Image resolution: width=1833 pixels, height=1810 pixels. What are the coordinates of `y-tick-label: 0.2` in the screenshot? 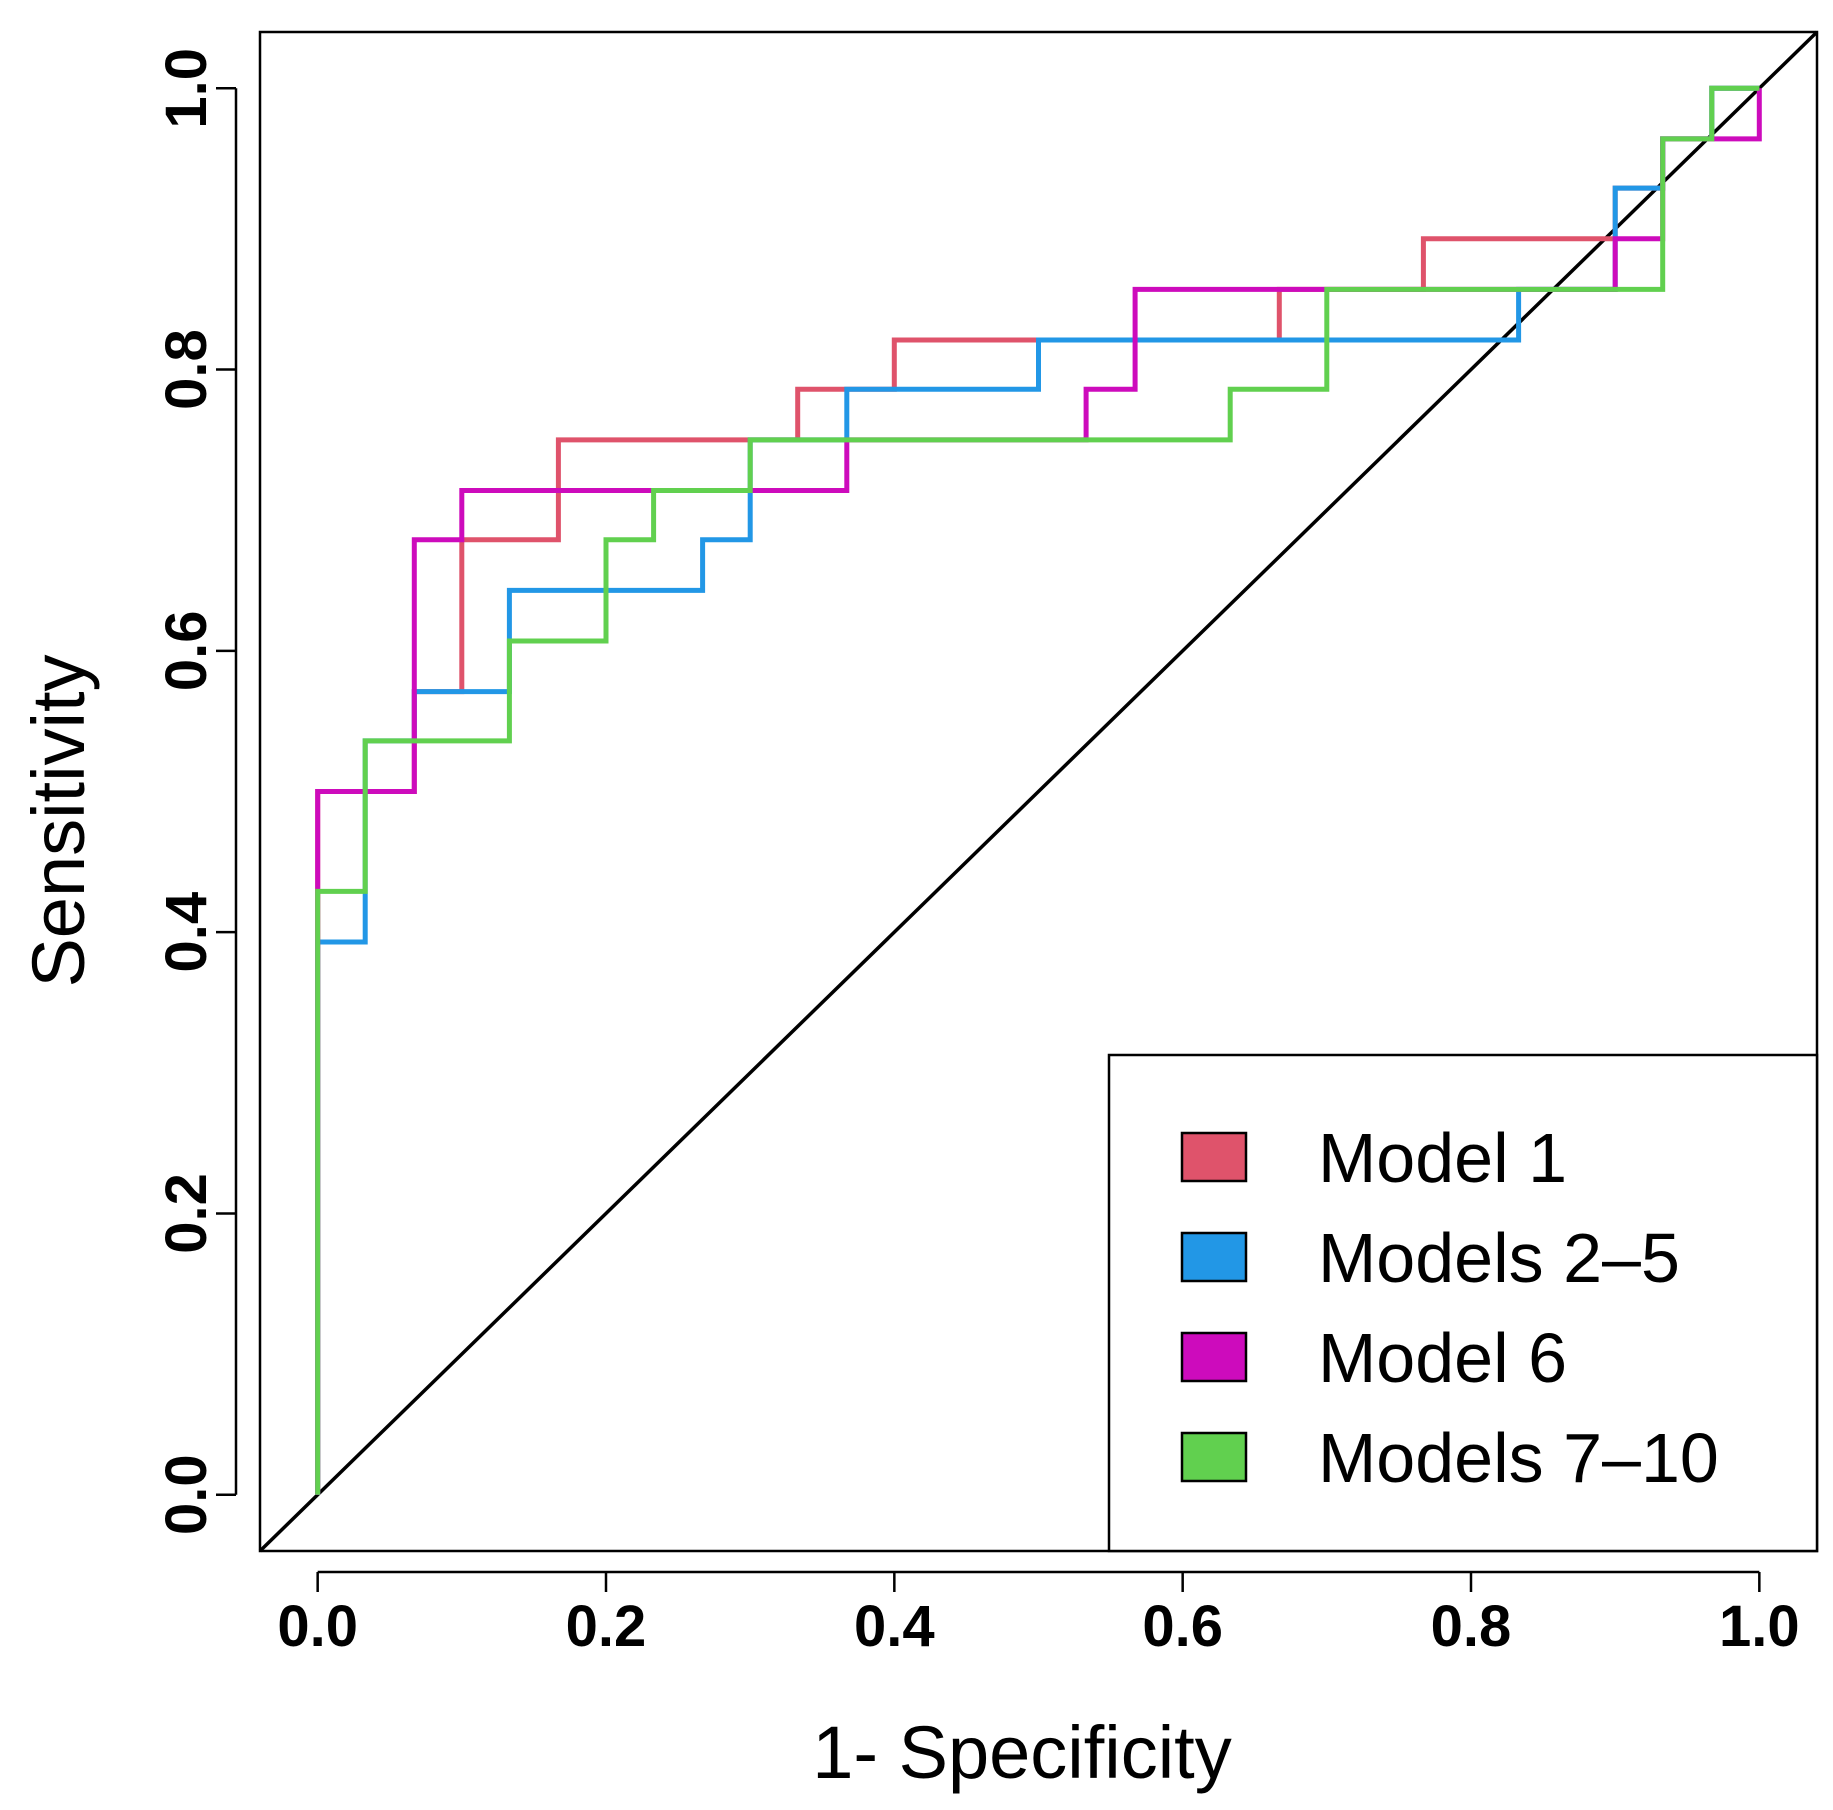 It's located at (186, 1213).